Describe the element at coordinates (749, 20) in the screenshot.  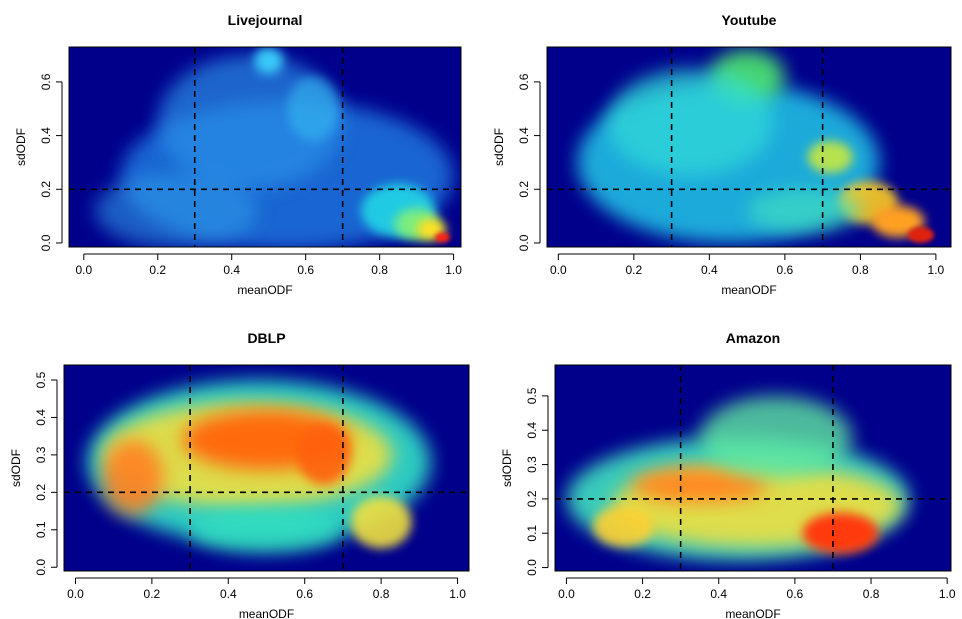
I see `panel-title: Youtube` at that location.